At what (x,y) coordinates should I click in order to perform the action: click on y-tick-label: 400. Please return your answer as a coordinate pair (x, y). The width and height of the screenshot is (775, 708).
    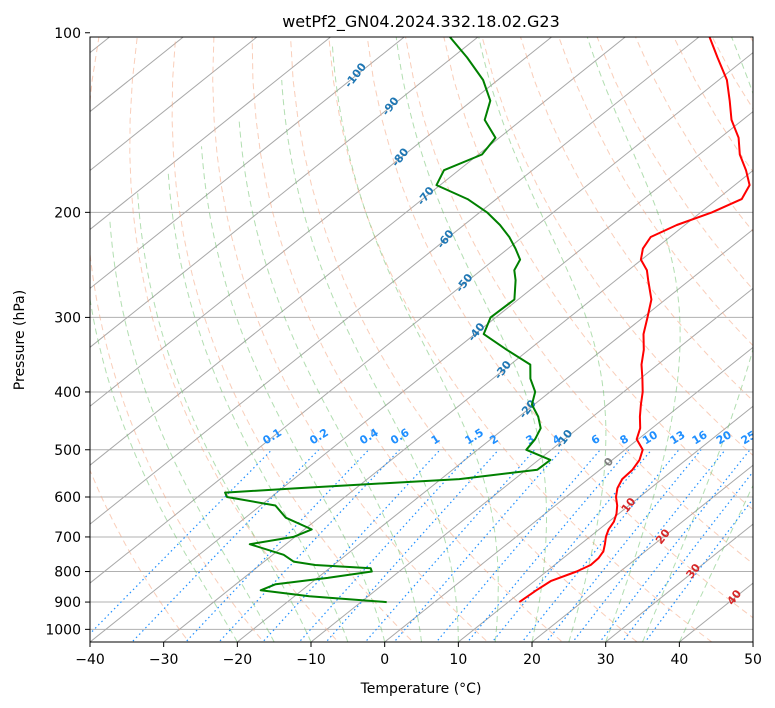
    Looking at the image, I should click on (67, 393).